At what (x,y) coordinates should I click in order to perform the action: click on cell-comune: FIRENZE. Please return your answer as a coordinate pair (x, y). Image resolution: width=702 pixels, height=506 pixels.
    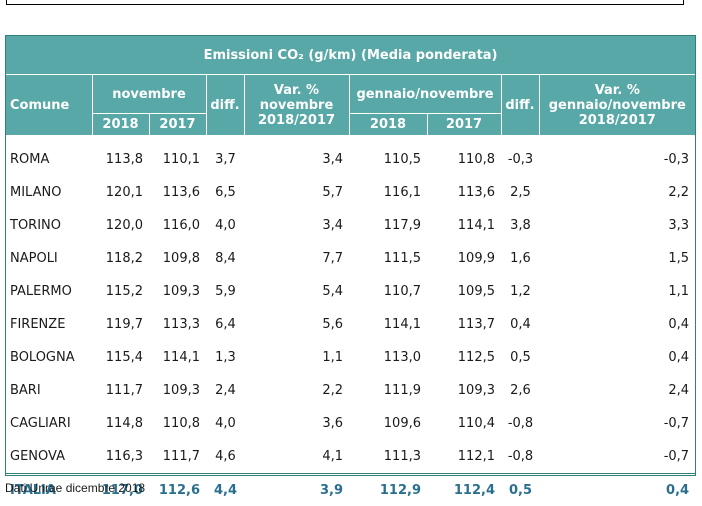
    Looking at the image, I should click on (49, 324).